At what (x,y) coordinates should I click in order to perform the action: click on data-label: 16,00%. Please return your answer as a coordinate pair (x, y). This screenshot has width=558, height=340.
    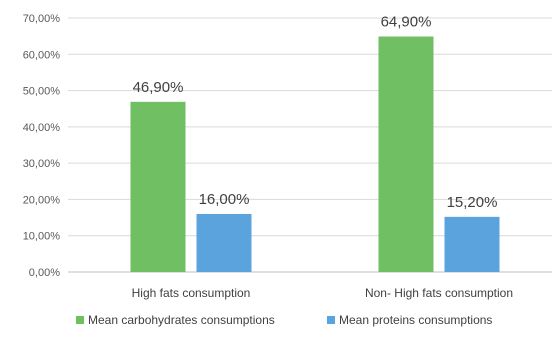
    Looking at the image, I should click on (224, 199).